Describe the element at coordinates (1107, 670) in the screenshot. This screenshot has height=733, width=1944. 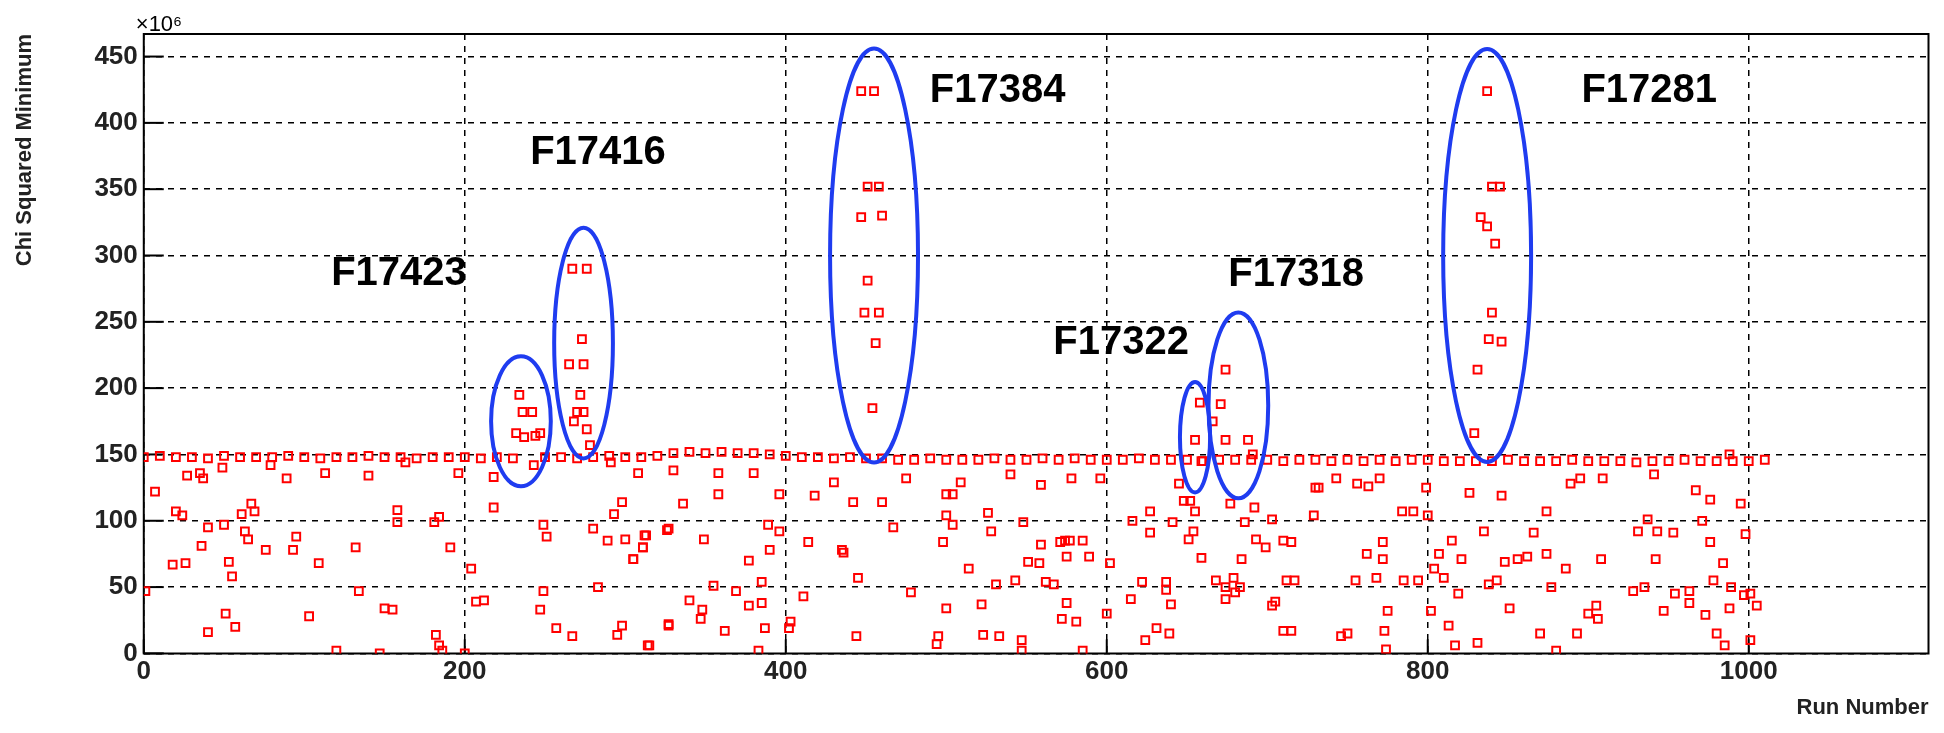
I see `x-tick-label: 600` at that location.